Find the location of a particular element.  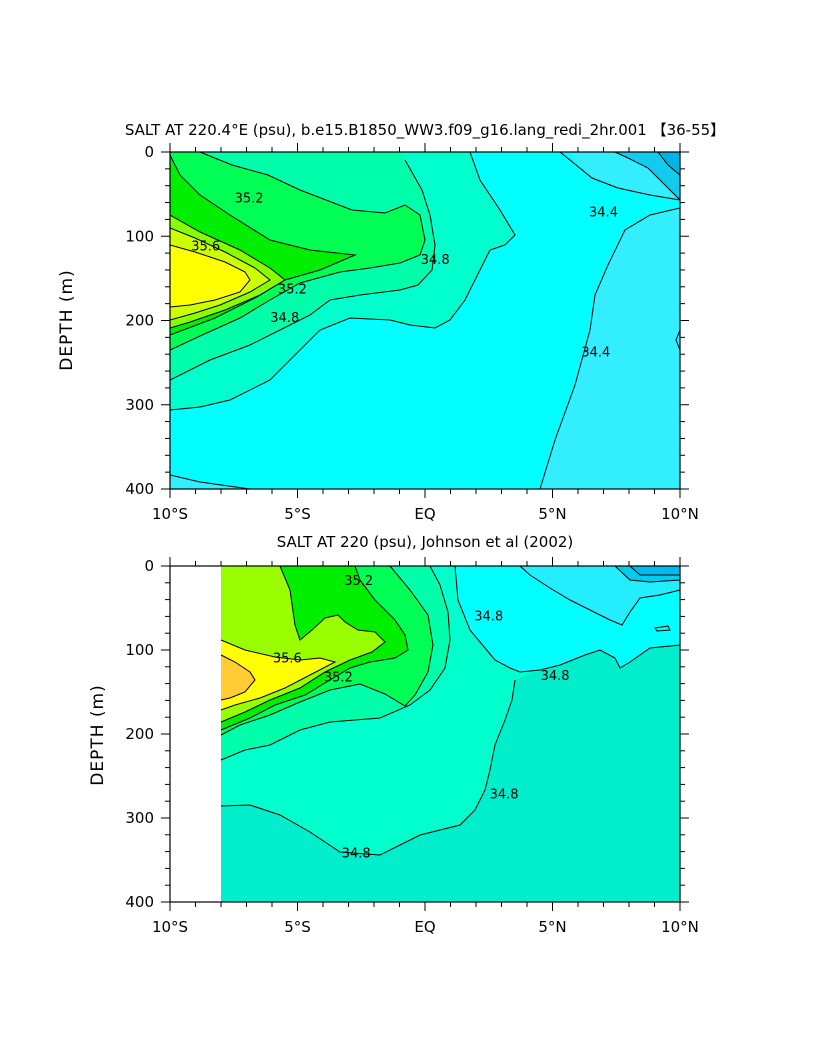

panel-2-title: SALT AT 220 (psu), Johnson et al (2002) is located at coordinates (425, 542).